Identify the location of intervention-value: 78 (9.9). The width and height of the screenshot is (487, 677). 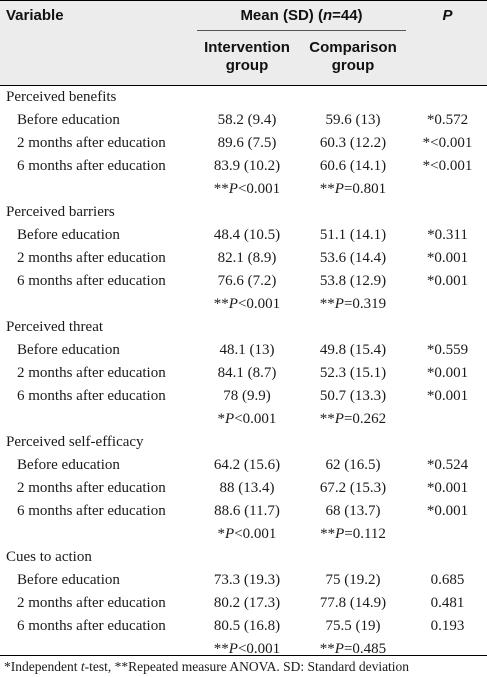
(247, 396).